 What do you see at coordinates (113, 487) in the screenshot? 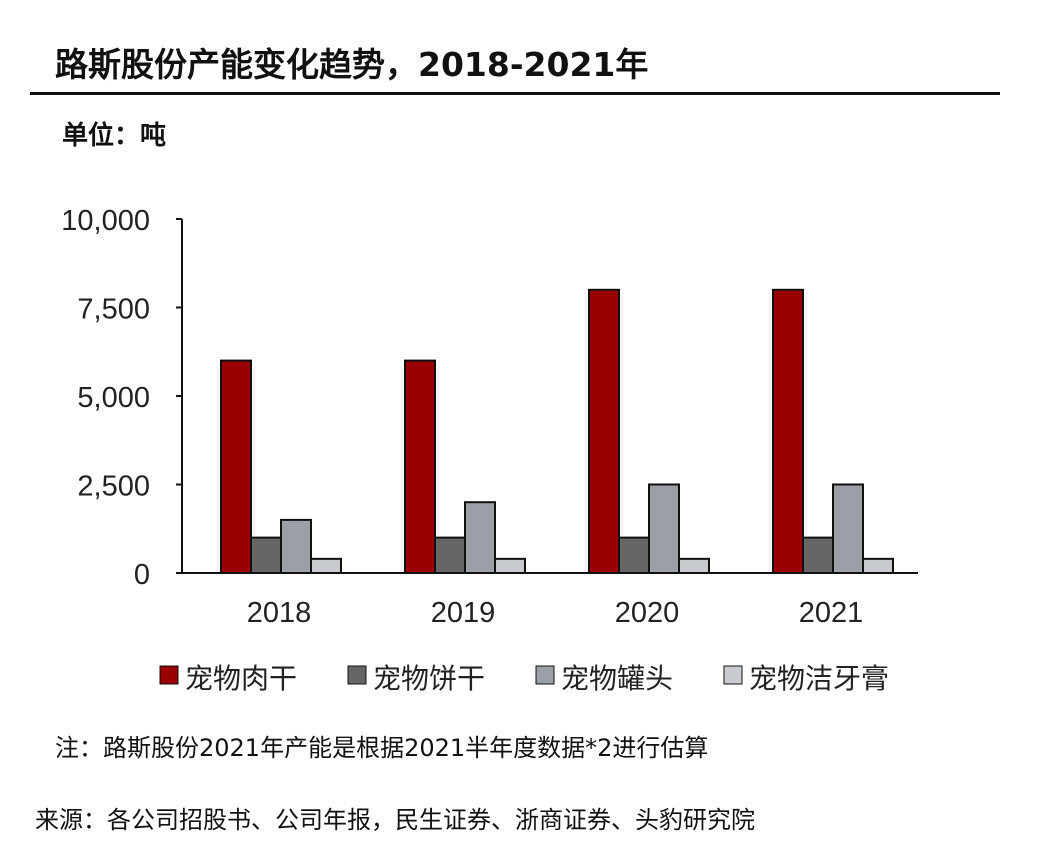
I see `y-tick-label: 2,500` at bounding box center [113, 487].